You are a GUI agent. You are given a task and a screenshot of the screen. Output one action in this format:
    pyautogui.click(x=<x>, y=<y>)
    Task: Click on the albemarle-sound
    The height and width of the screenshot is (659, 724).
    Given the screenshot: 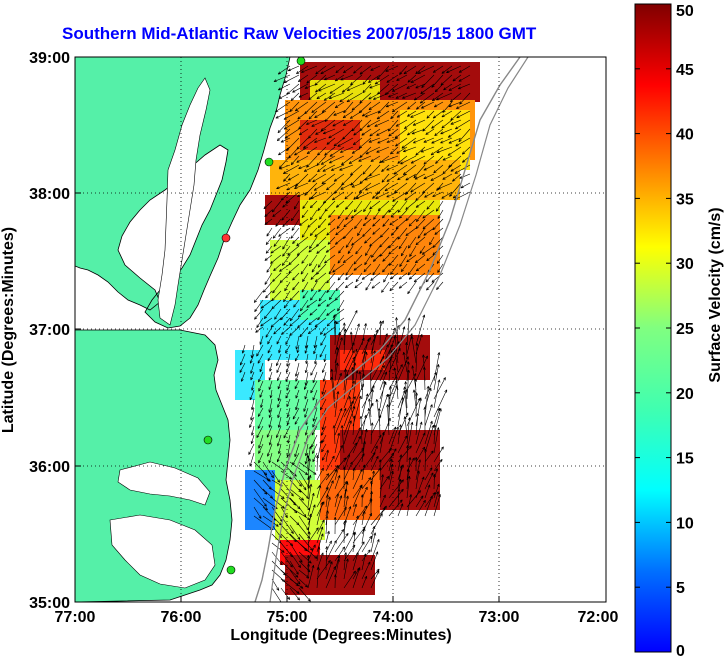 What is the action you would take?
    pyautogui.click(x=164, y=483)
    